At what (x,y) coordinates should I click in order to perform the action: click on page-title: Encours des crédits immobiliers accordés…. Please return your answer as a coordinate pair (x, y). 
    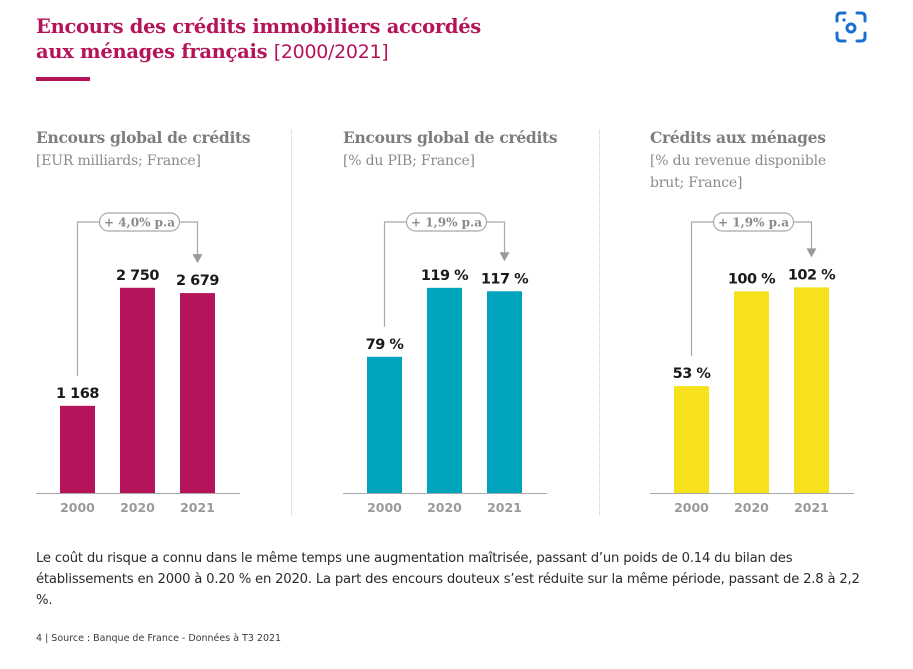
    Looking at the image, I should click on (258, 39).